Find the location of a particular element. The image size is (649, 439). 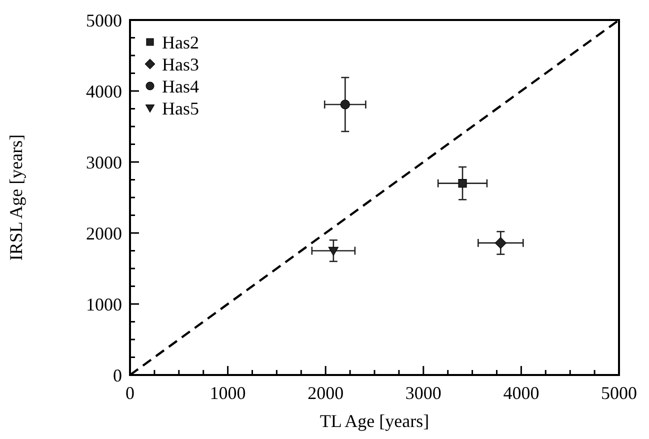

legend-label: Has4 is located at coordinates (180, 86).